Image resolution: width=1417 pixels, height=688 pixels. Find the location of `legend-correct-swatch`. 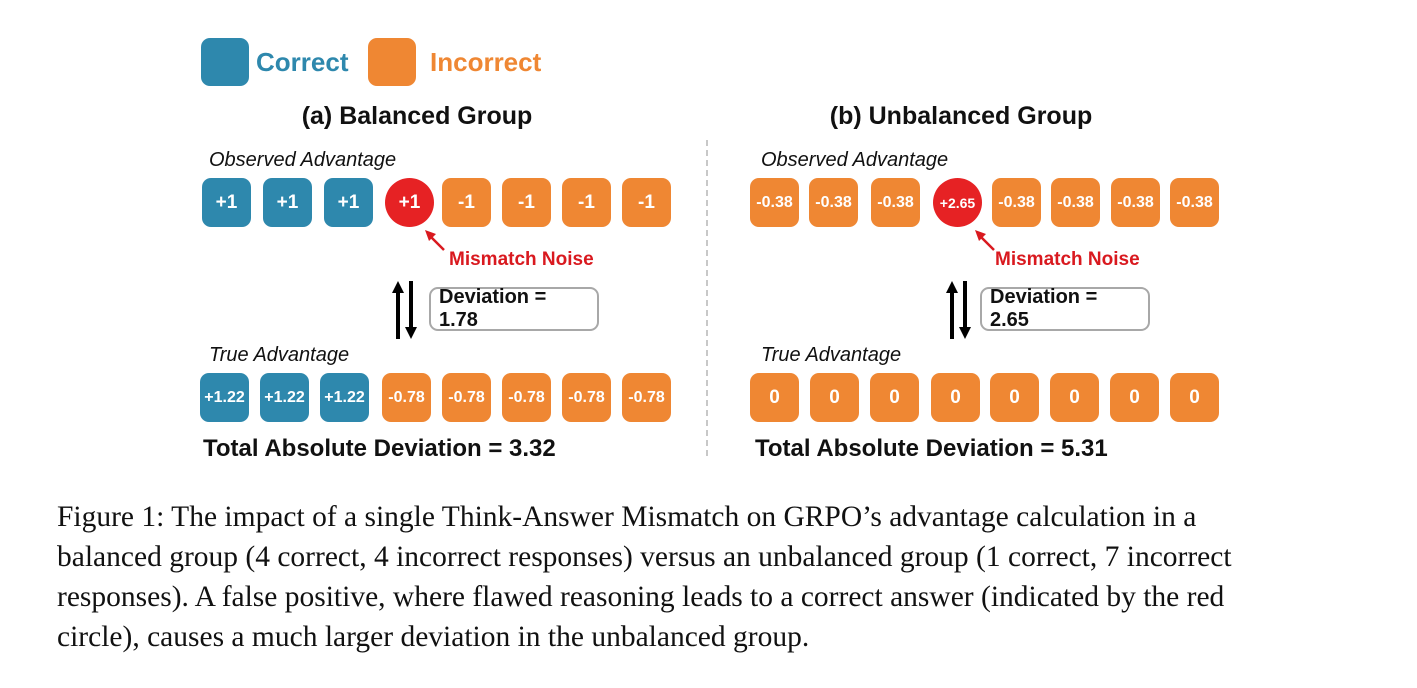

legend-correct-swatch is located at coordinates (225, 62).